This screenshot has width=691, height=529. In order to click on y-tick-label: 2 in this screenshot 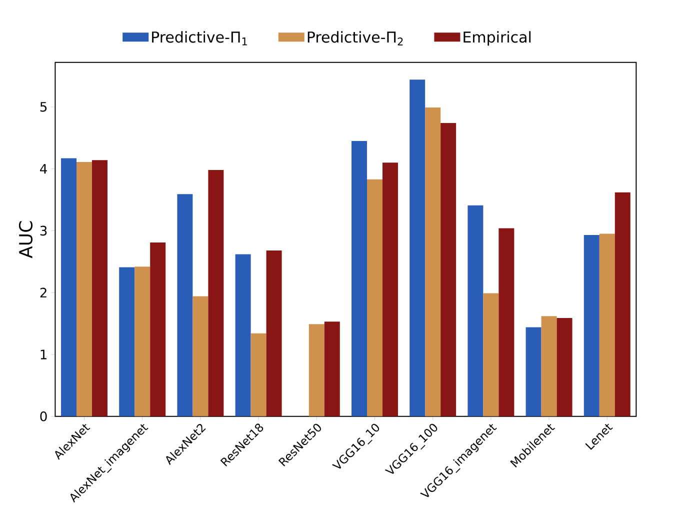, I will do `click(43, 293)`.